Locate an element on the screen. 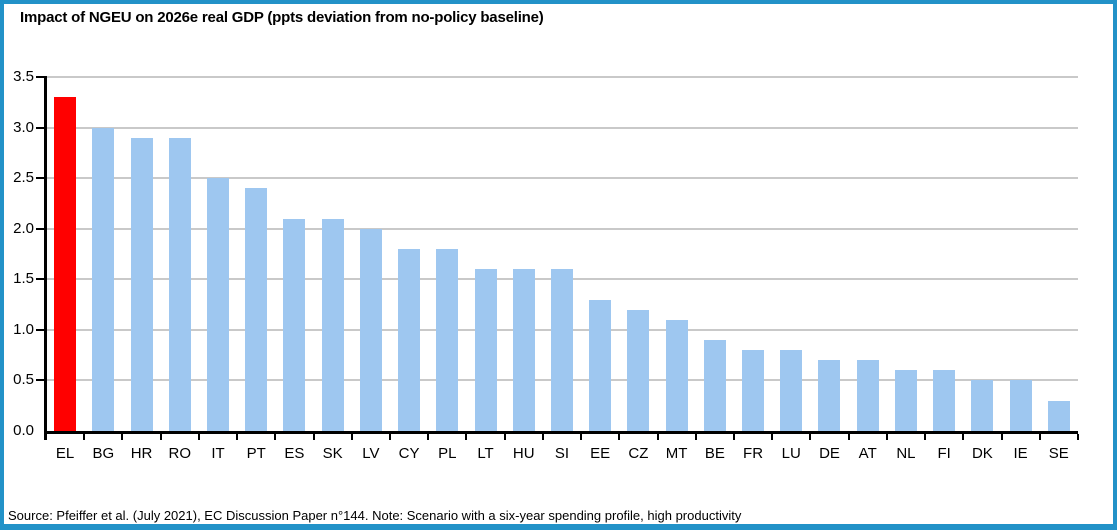 This screenshot has width=1117, height=530. bar-cell-IT is located at coordinates (218, 254).